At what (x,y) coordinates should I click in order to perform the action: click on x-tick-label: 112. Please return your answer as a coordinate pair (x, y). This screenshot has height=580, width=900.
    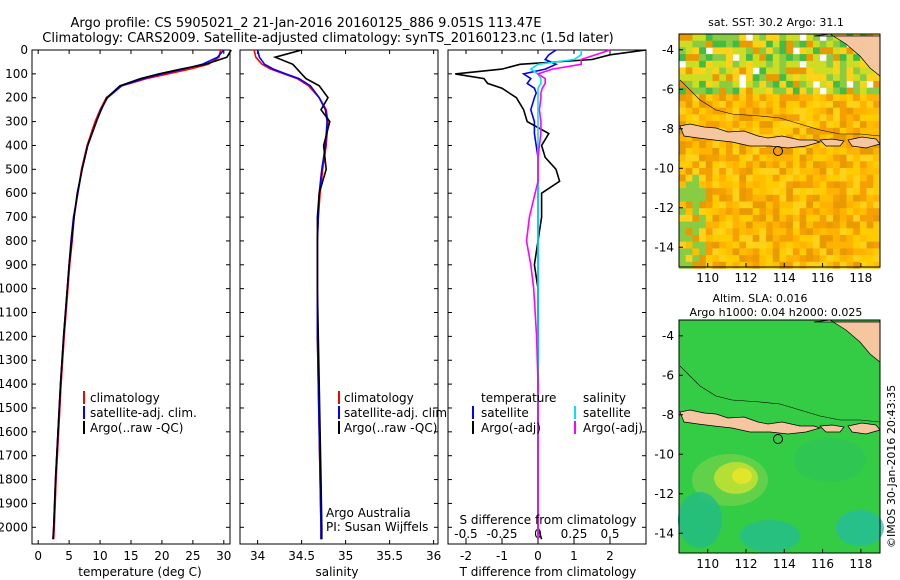
    Looking at the image, I should click on (746, 564).